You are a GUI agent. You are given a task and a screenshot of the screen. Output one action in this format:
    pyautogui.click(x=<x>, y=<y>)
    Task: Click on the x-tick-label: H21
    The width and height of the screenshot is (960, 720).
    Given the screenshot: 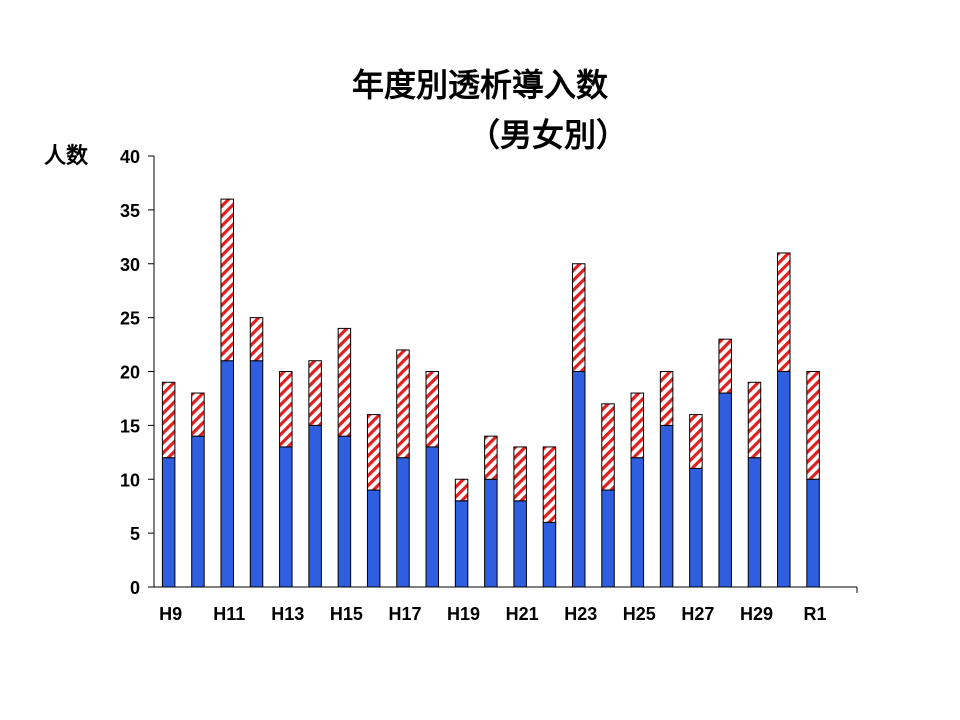 What is the action you would take?
    pyautogui.click(x=522, y=614)
    